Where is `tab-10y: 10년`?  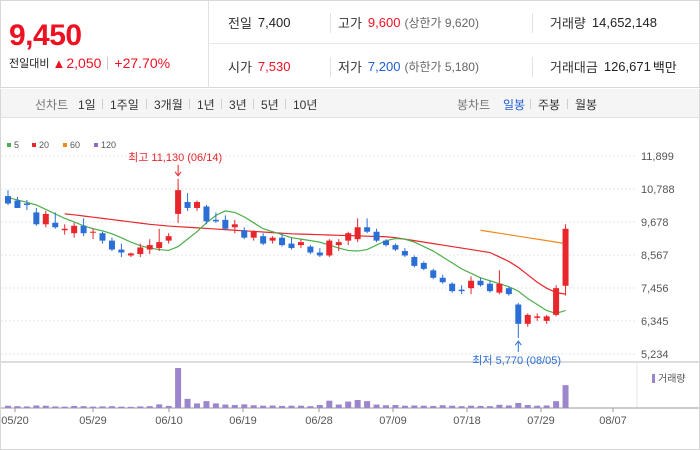
tab-10y: 10년 is located at coordinates (305, 105).